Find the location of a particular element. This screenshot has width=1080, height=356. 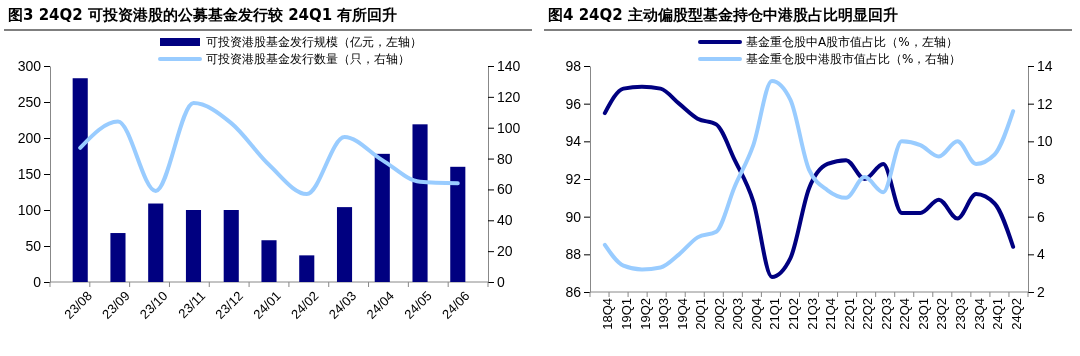

y2-tick-label: 4 is located at coordinates (1041, 254).